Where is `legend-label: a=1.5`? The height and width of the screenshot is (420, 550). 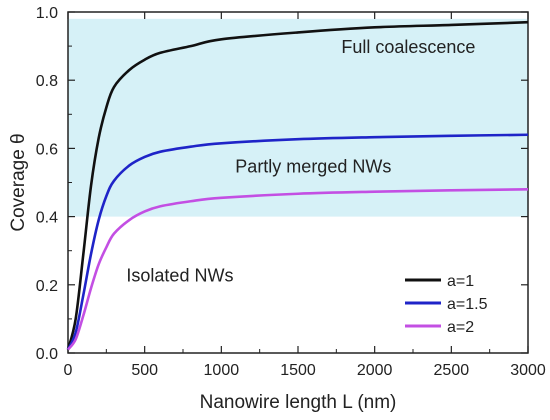
legend-label: a=1.5 is located at coordinates (467, 304).